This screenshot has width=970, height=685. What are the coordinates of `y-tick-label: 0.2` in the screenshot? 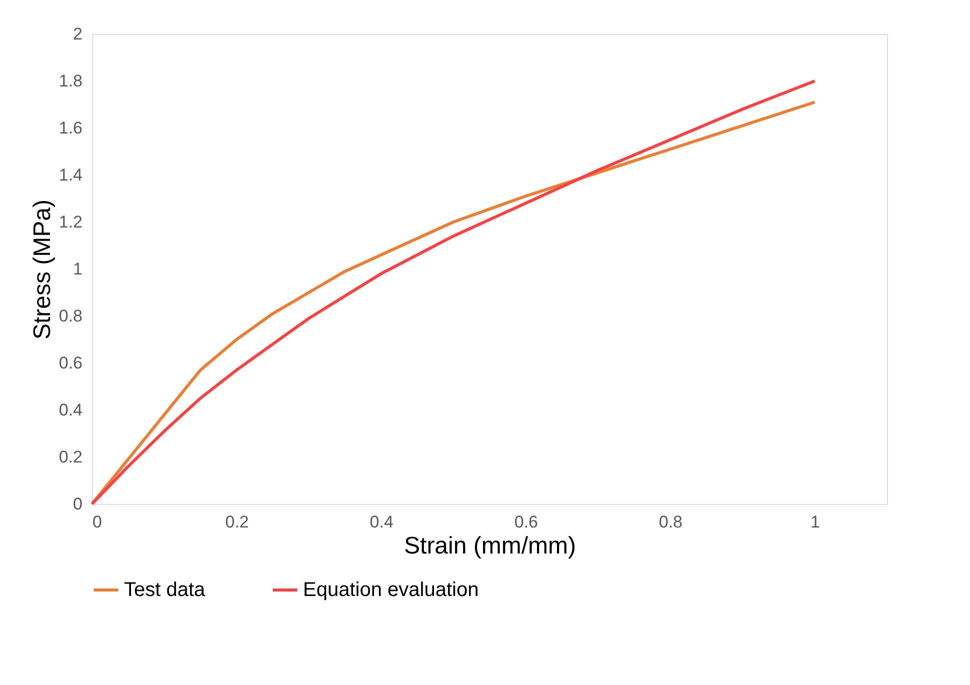 It's located at (70, 457).